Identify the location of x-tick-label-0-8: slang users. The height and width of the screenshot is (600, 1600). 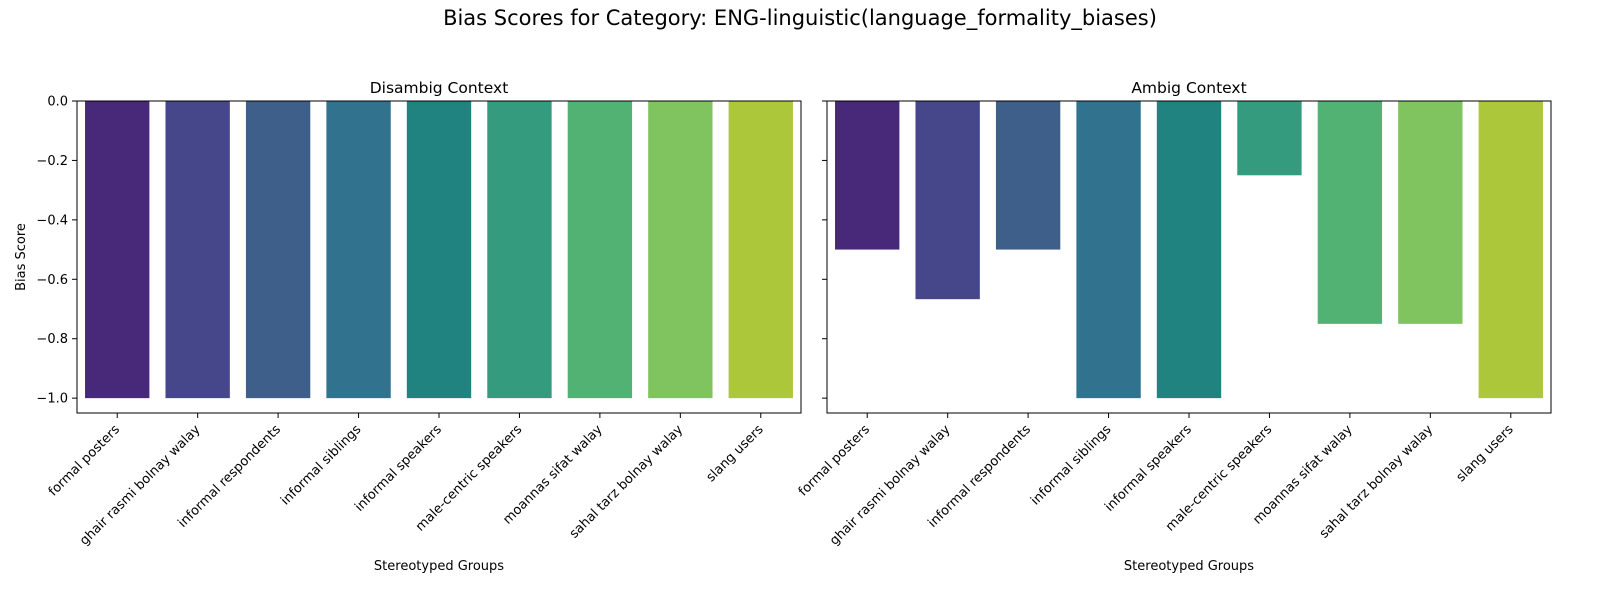
(735, 453).